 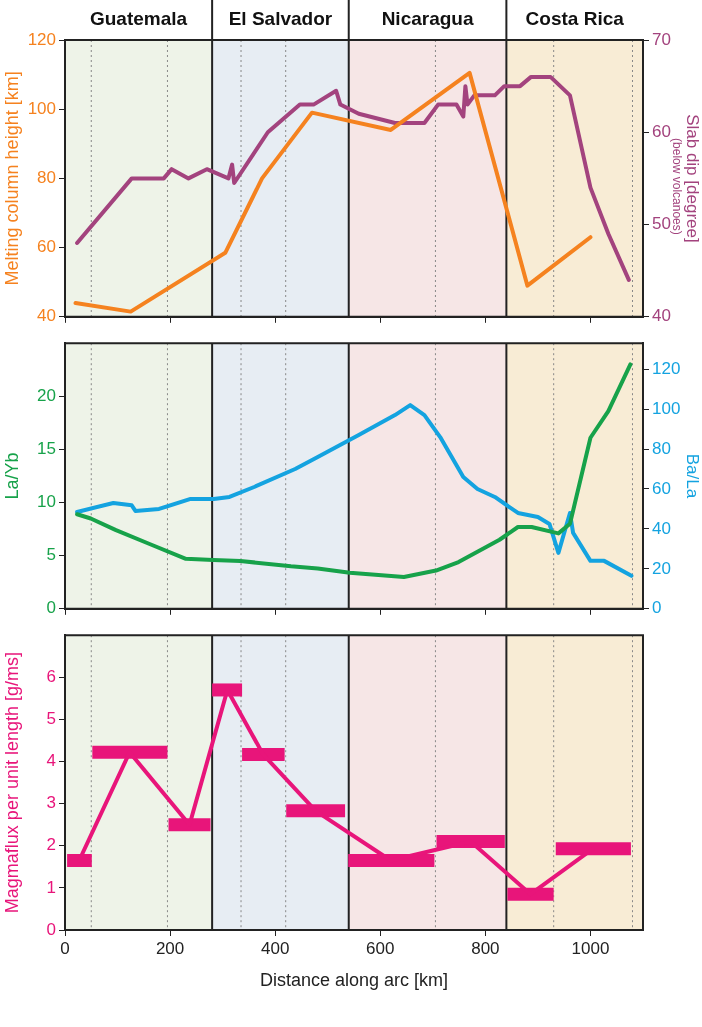 What do you see at coordinates (51, 845) in the screenshot?
I see `y-tick-label: 2` at bounding box center [51, 845].